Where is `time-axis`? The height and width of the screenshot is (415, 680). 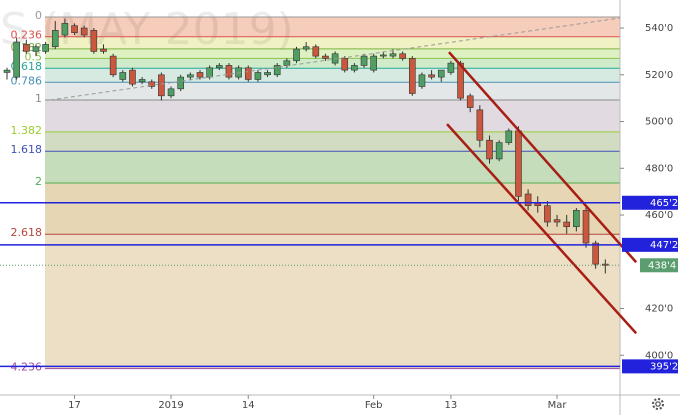 time-axis is located at coordinates (340, 405).